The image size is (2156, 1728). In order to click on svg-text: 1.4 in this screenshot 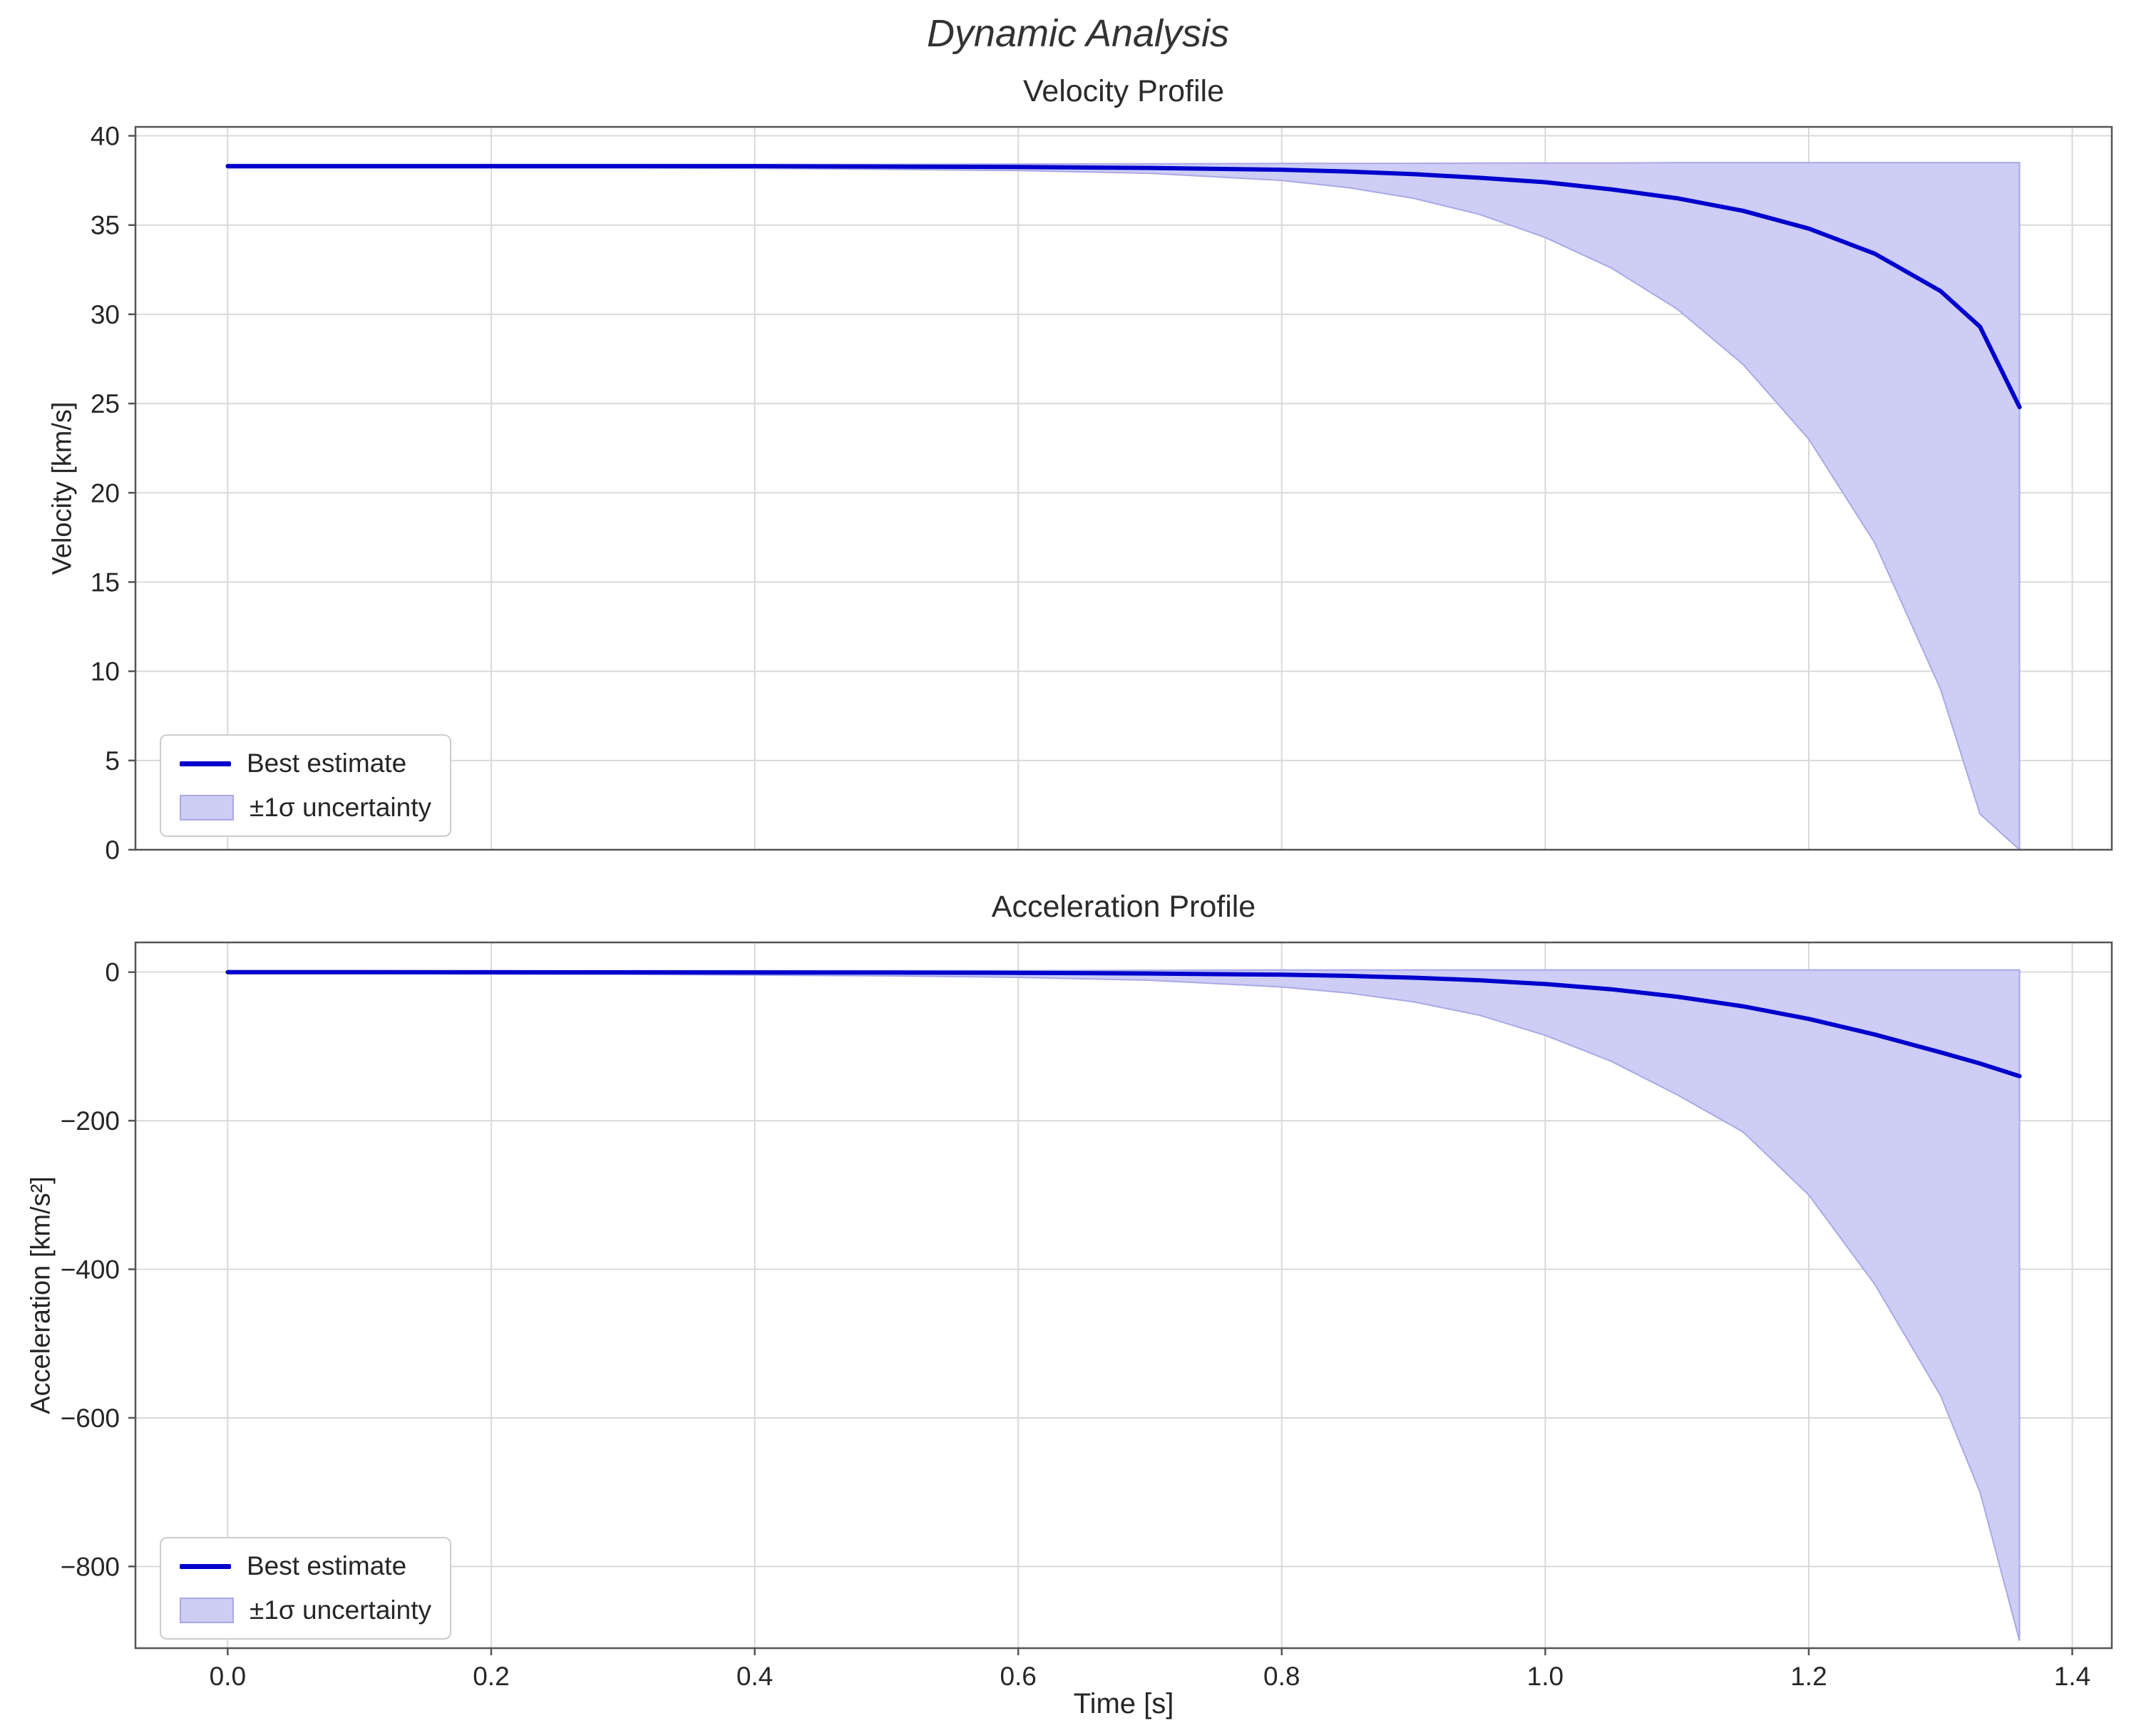, I will do `click(2072, 1676)`.